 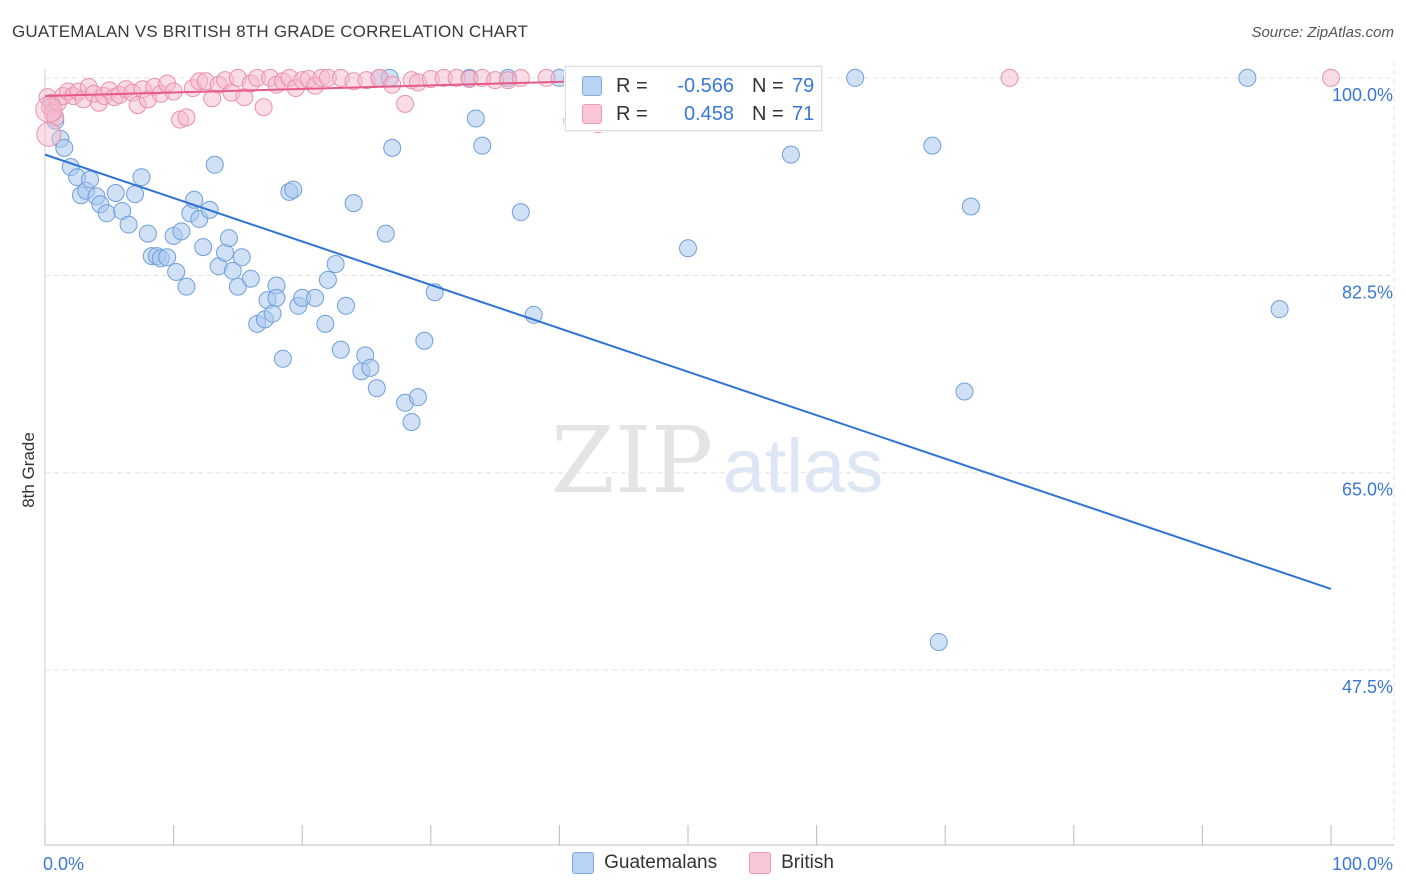 I want to click on series-legend: Guatemalans British, so click(x=703, y=863).